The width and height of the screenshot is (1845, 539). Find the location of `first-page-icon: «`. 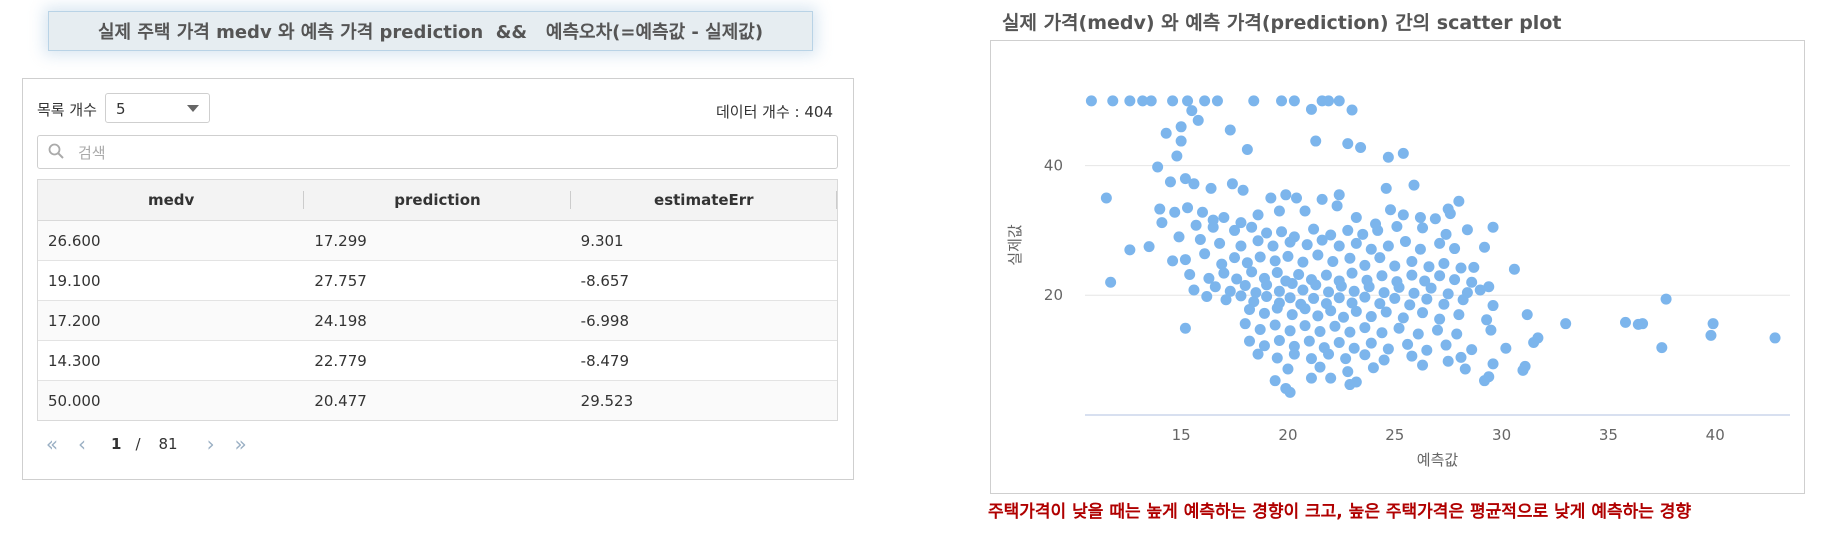

first-page-icon: « is located at coordinates (52, 444).